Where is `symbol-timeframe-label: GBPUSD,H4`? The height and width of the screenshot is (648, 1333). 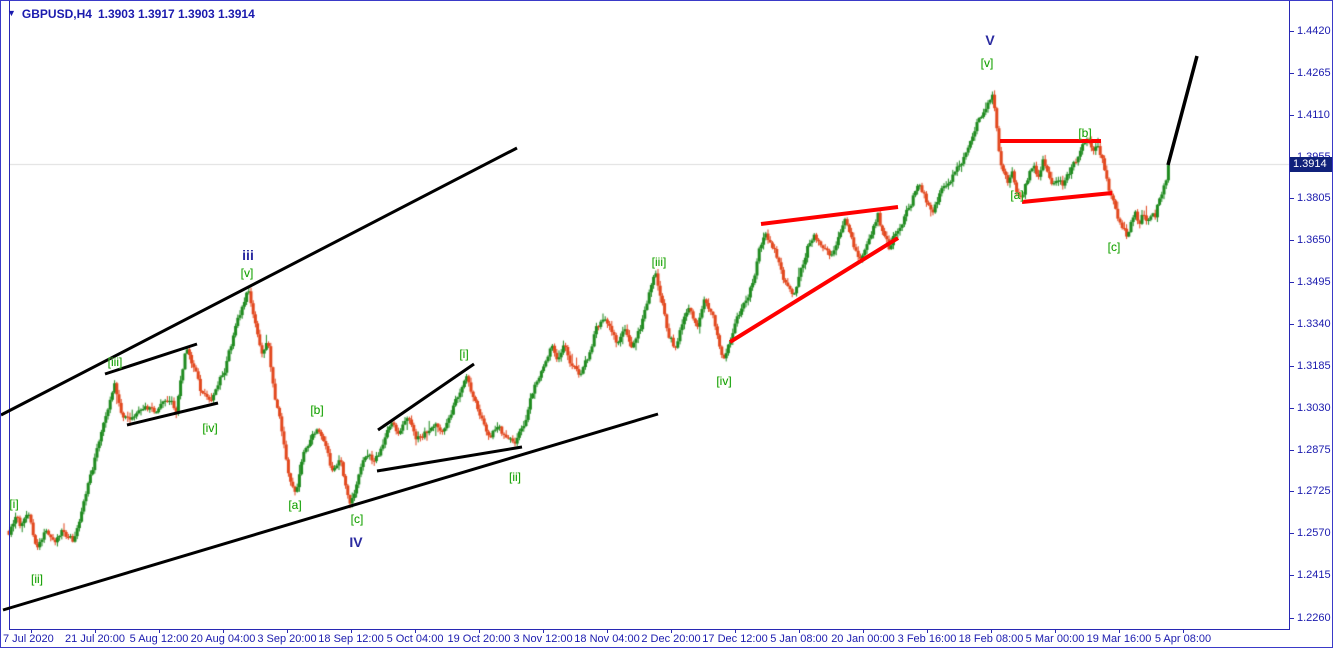 symbol-timeframe-label: GBPUSD,H4 is located at coordinates (56, 14).